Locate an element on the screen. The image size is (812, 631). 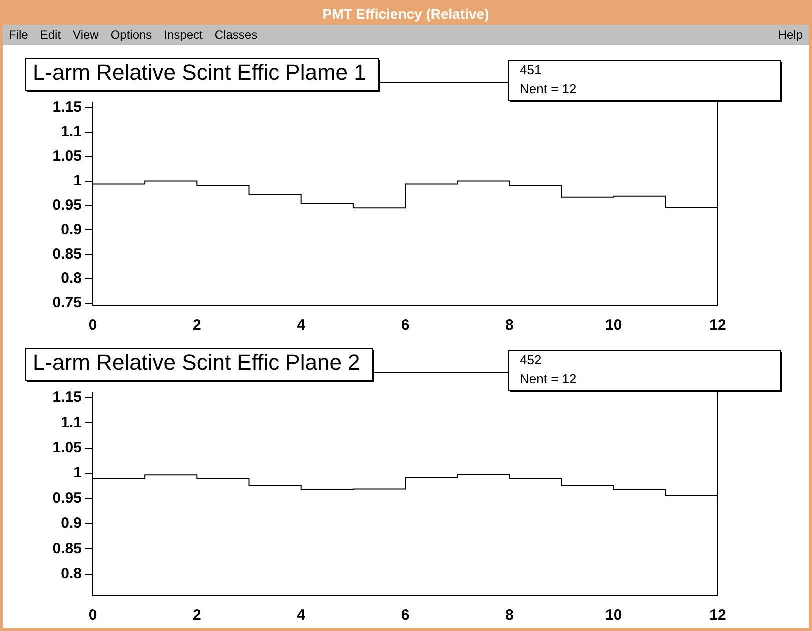
text: PMT Efficiency (Relative) is located at coordinates (406, 14).